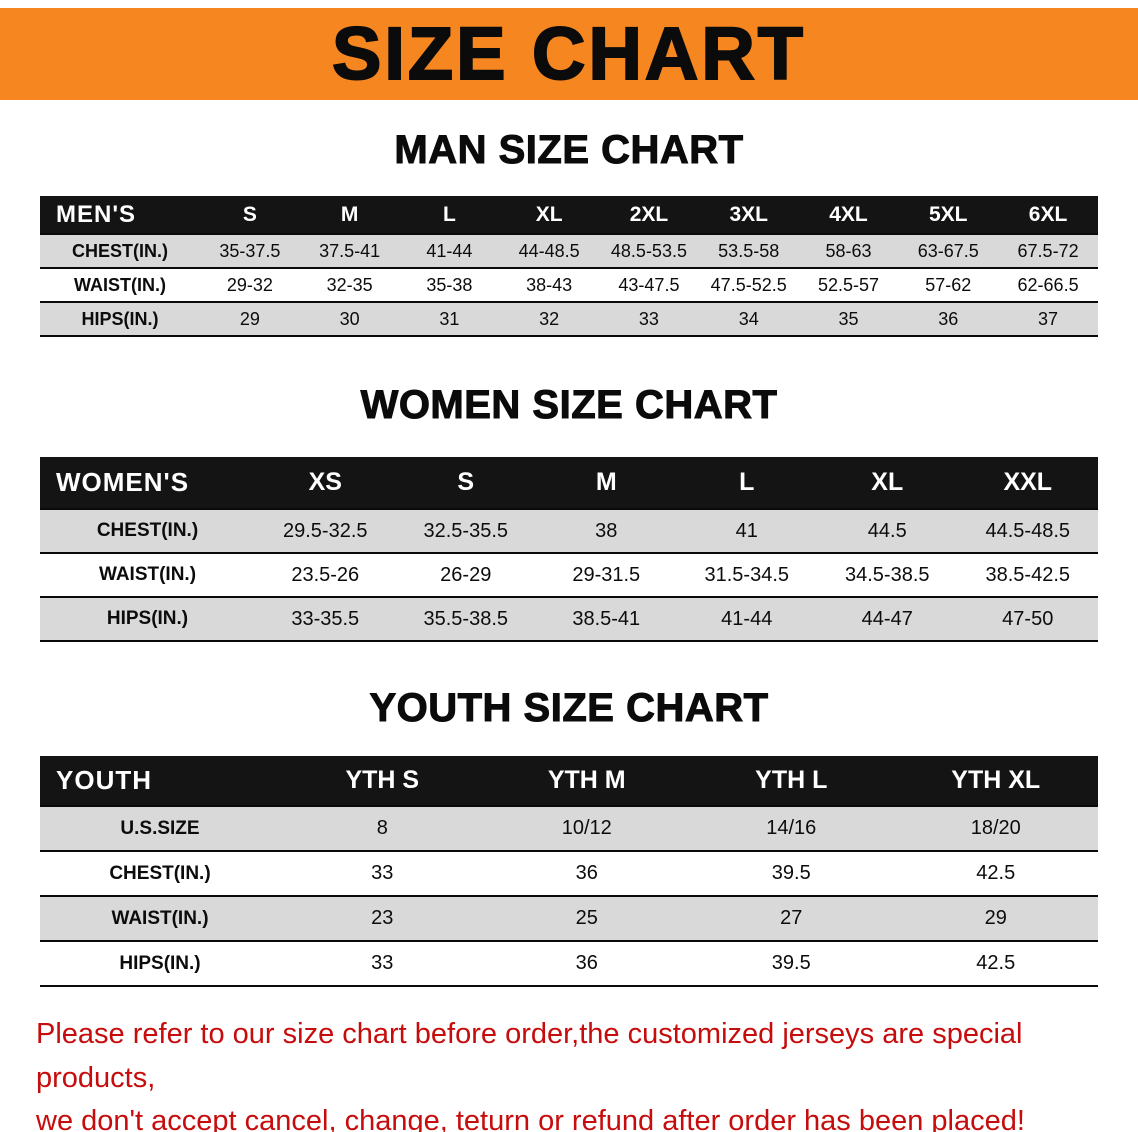 The height and width of the screenshot is (1132, 1138). I want to click on table-cell: 41, so click(746, 530).